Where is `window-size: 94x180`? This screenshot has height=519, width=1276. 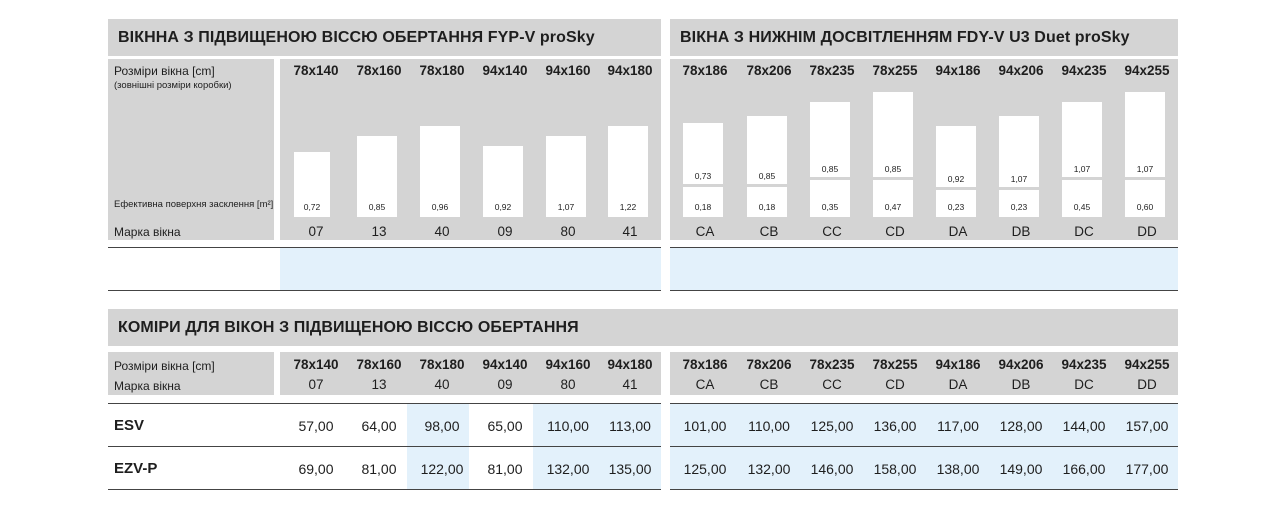 window-size: 94x180 is located at coordinates (630, 70).